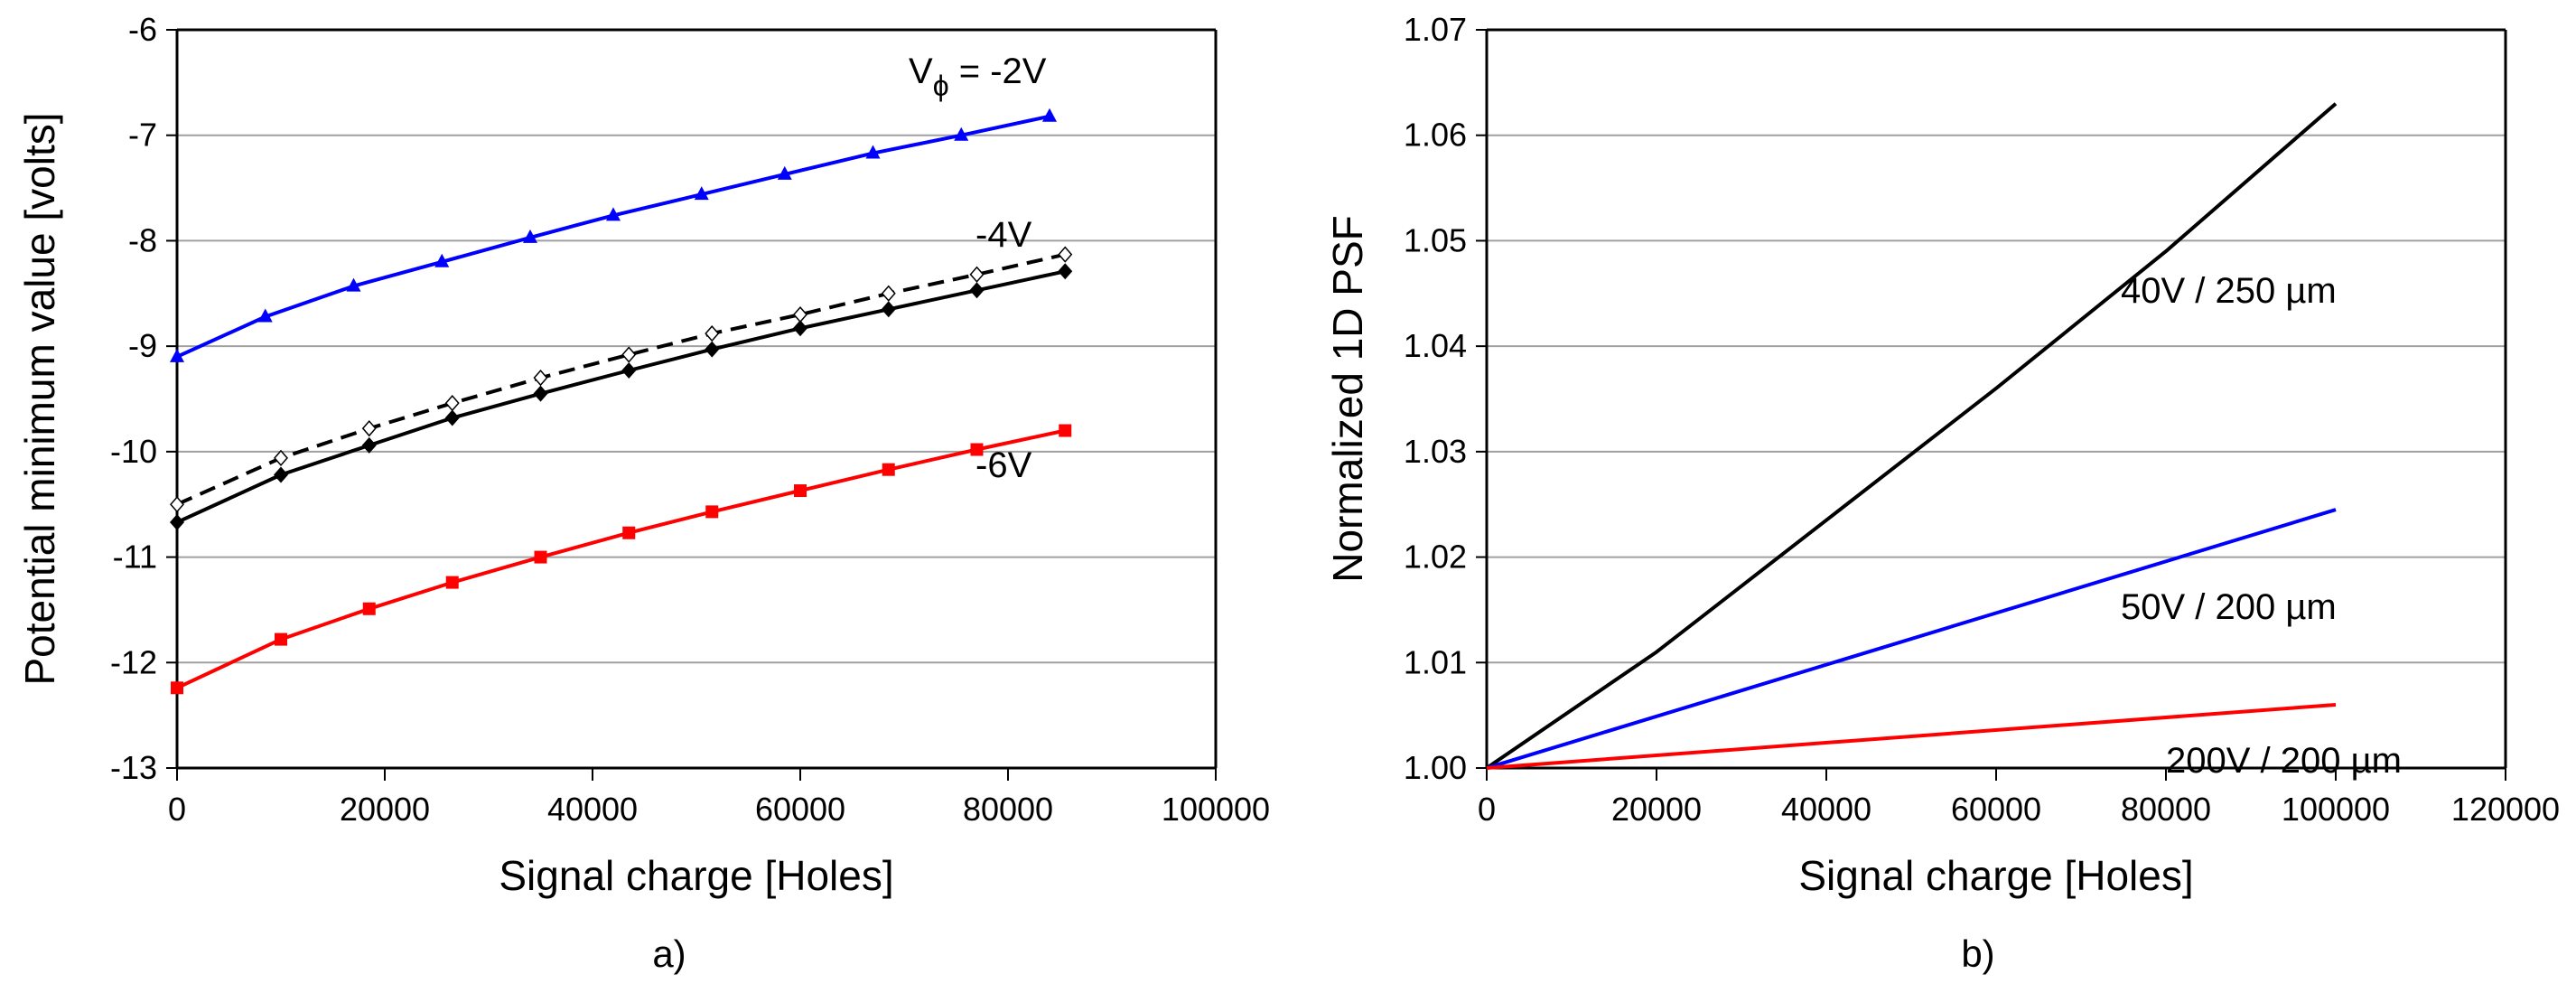 The image size is (2576, 993). Describe the element at coordinates (133, 661) in the screenshot. I see `y-tick-label: -12` at that location.